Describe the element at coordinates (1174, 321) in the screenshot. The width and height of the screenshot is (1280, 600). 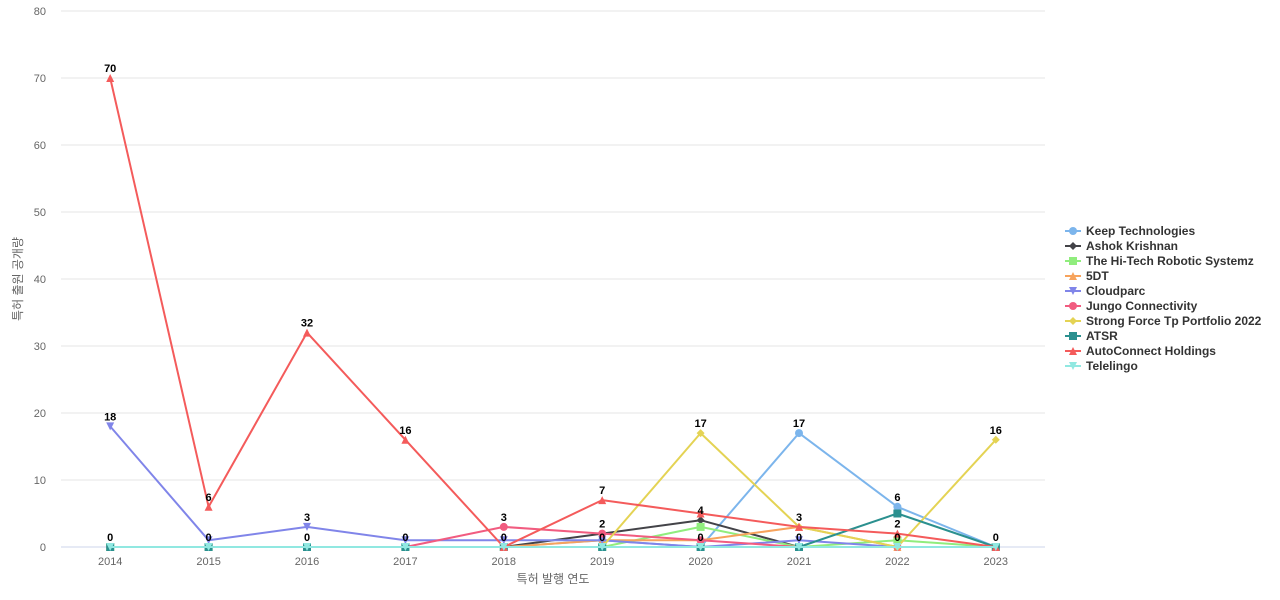
I see `legend-label: Strong Force Tp Portfolio 2022` at that location.